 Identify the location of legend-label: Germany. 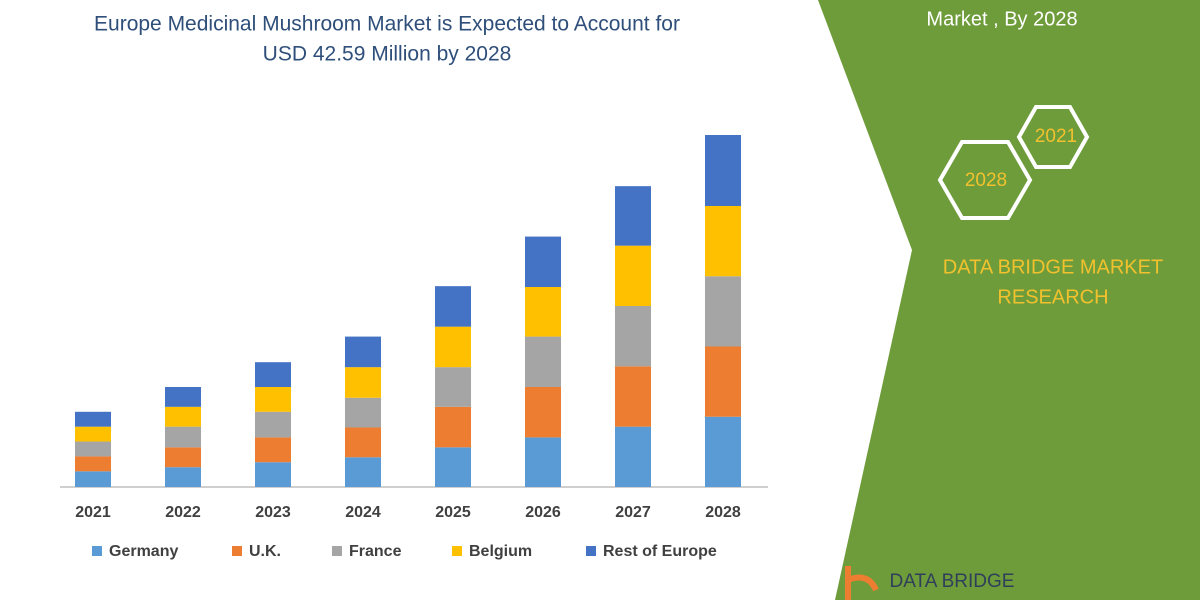
(143, 551).